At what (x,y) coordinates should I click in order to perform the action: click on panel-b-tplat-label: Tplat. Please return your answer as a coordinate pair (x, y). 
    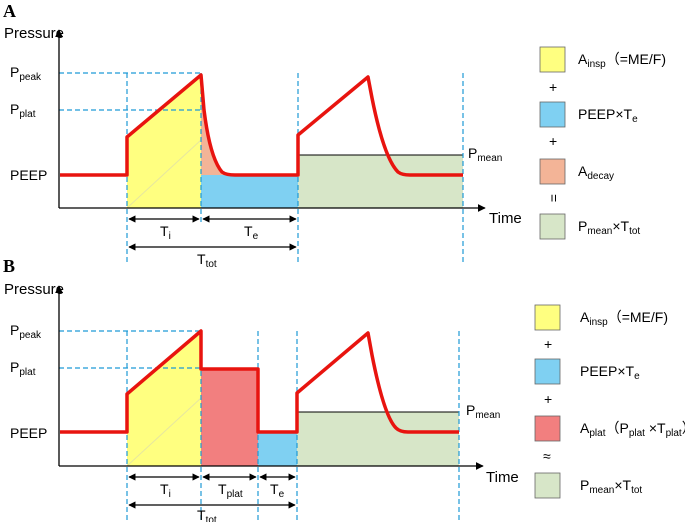
    Looking at the image, I should click on (230, 490).